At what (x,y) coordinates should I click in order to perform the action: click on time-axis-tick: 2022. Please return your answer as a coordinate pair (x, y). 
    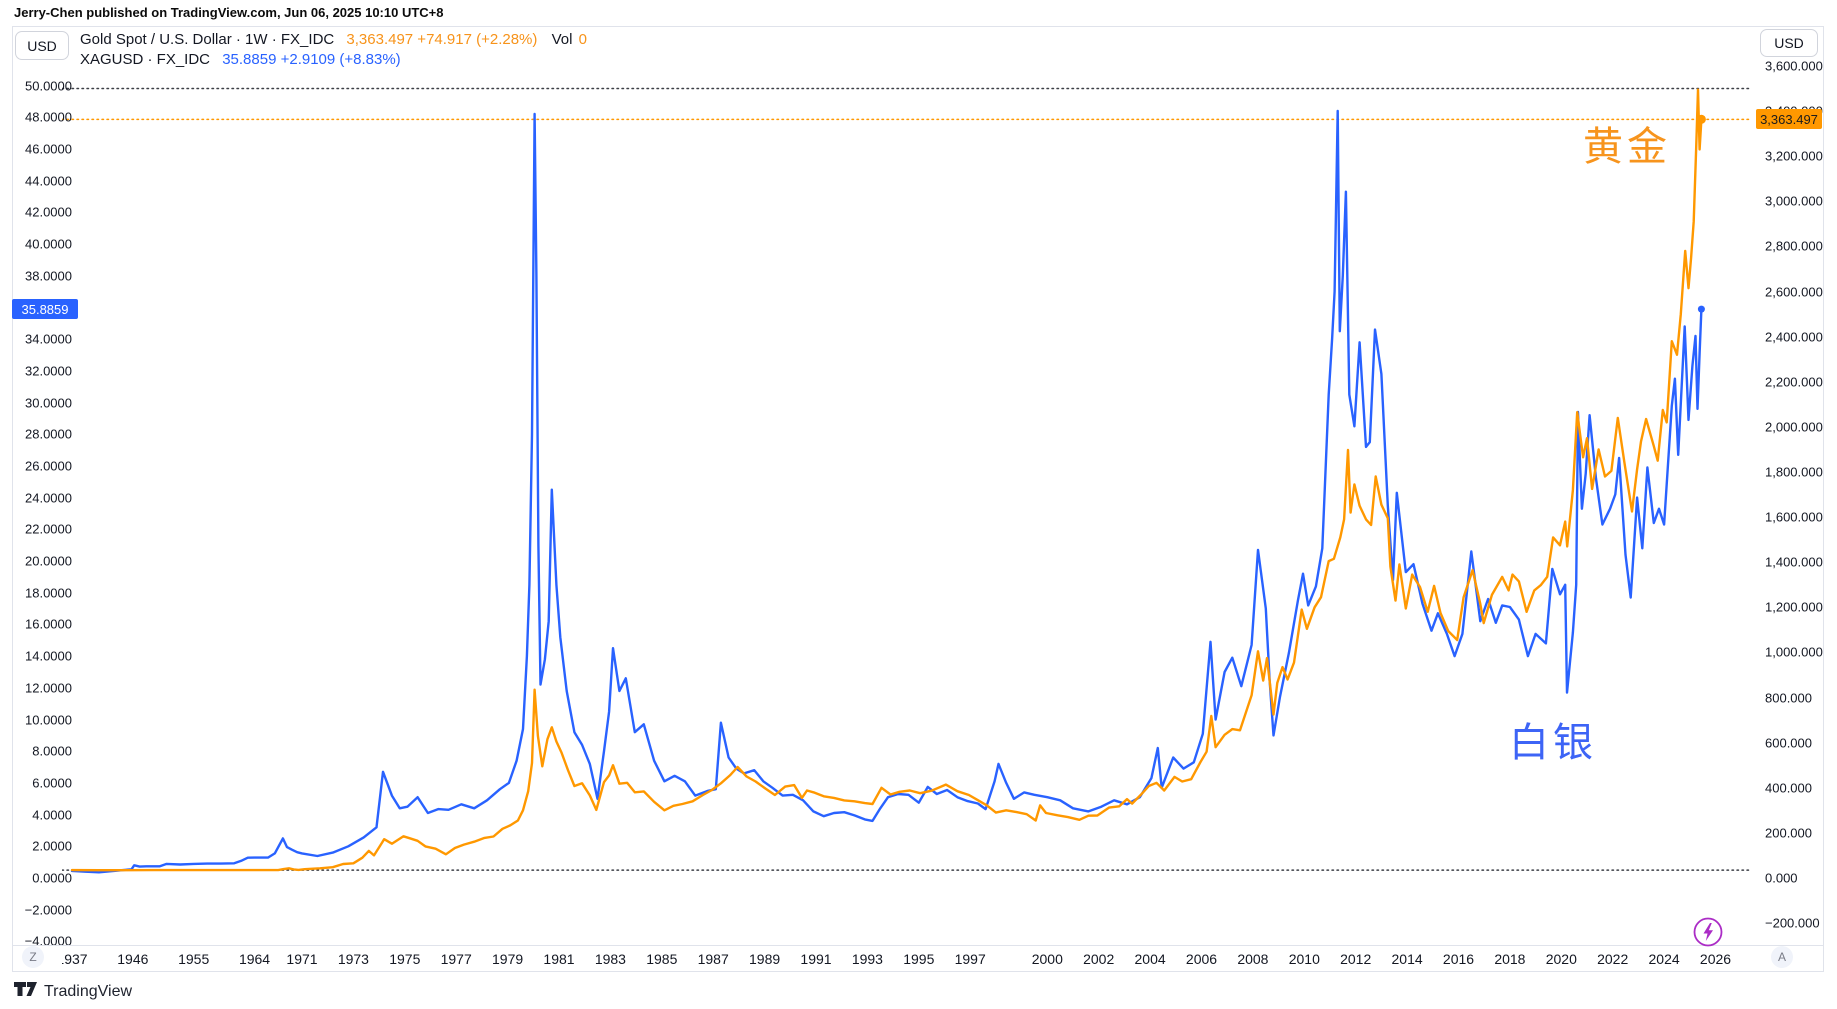
    Looking at the image, I should click on (1613, 959).